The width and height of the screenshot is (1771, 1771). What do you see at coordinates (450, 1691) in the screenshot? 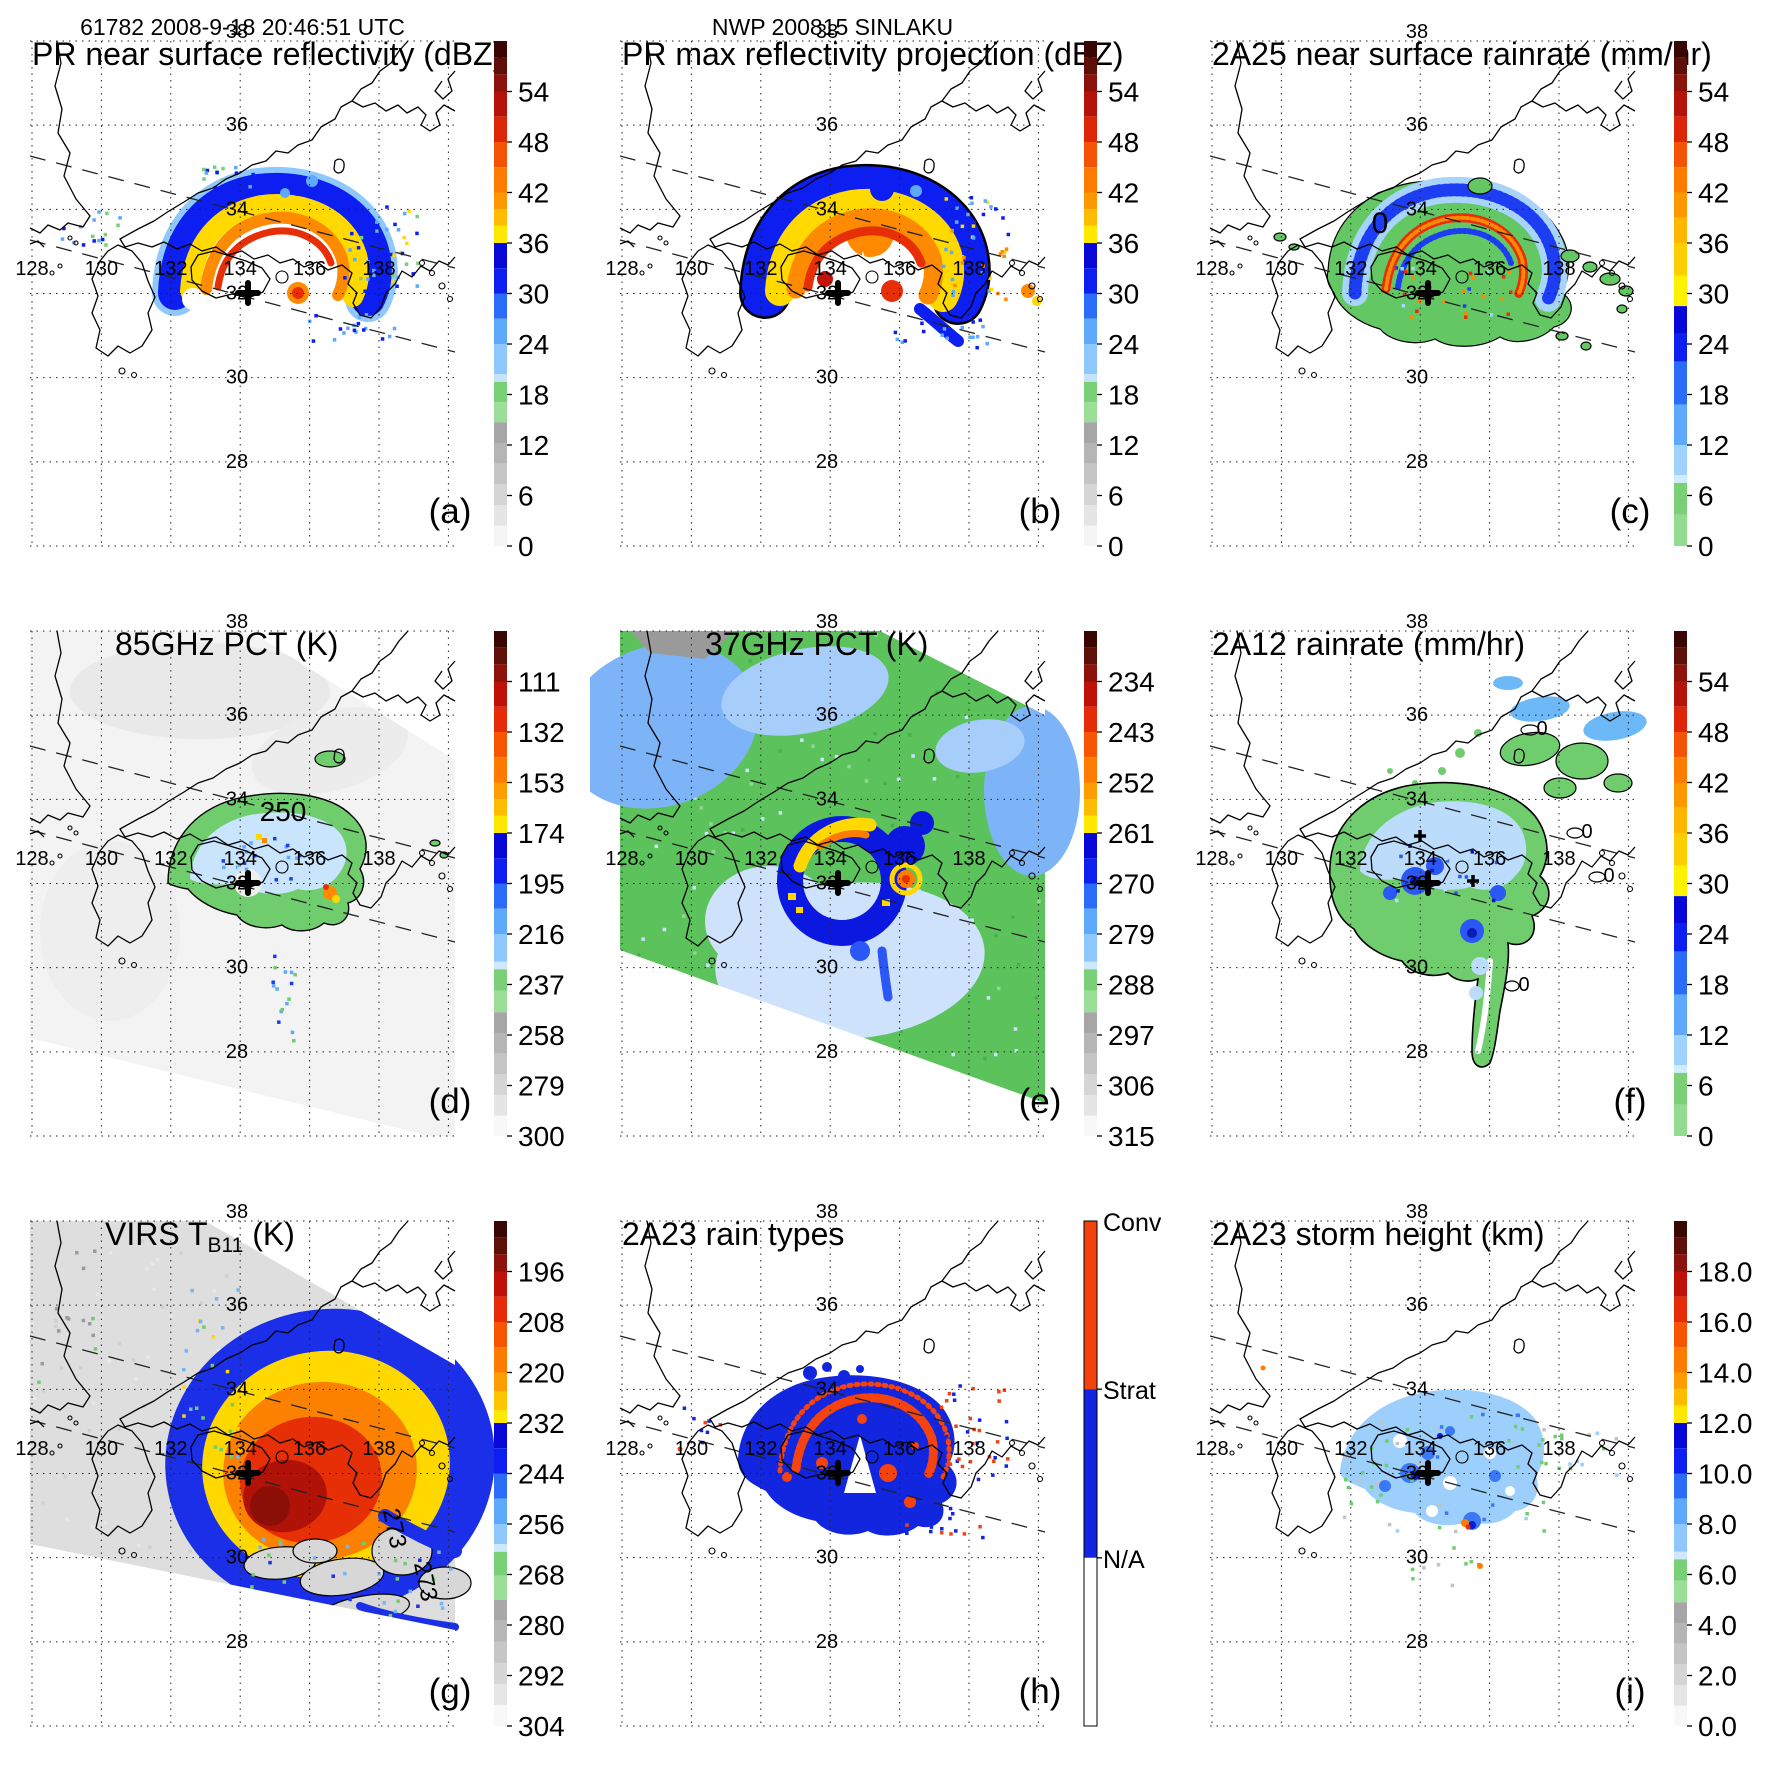
I see `panel-g-letter: (g)` at bounding box center [450, 1691].